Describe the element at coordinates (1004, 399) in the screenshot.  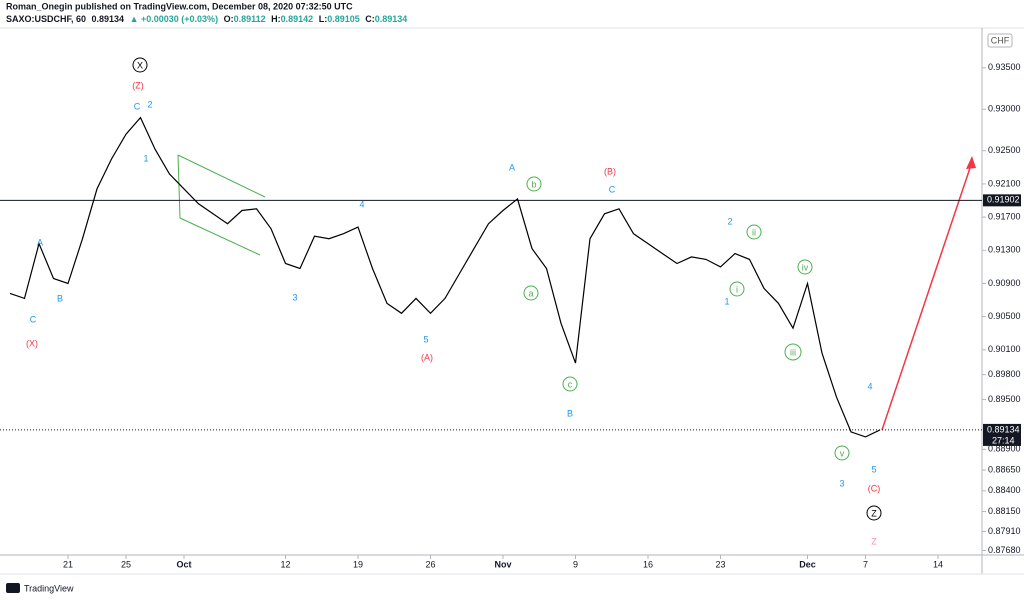
I see `y-tick-label: 0.89500` at that location.